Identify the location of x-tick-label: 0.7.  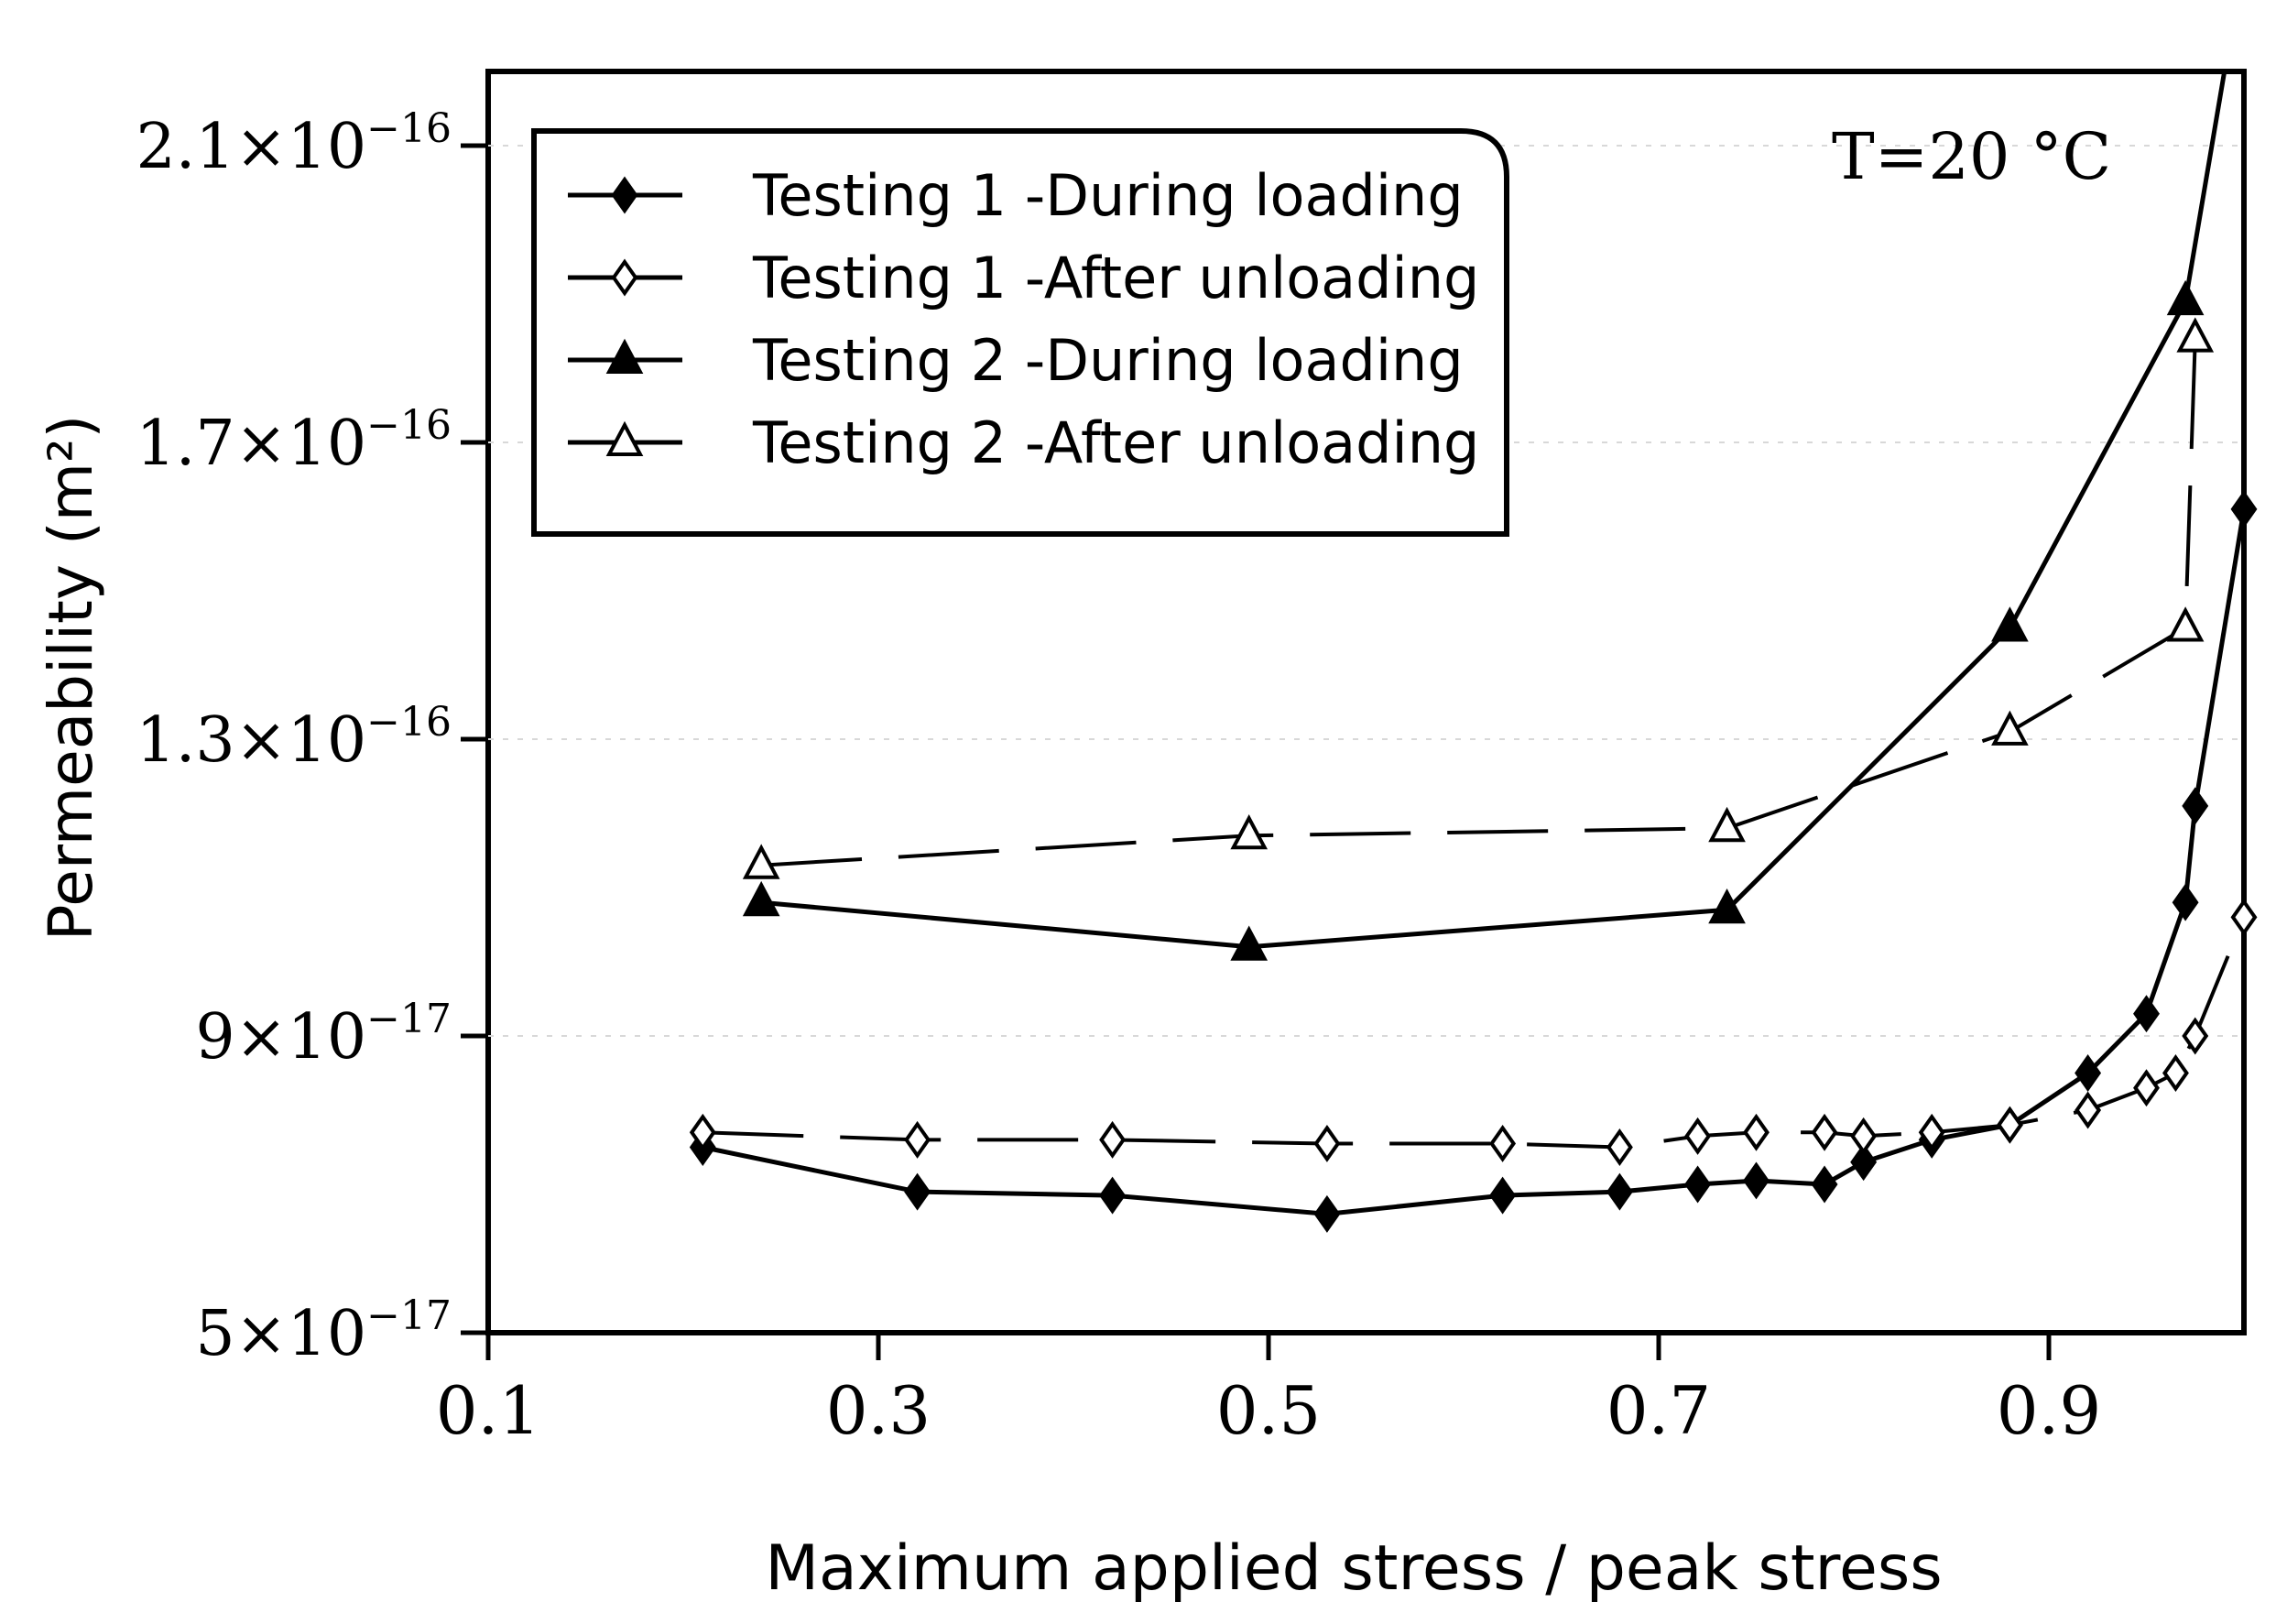
(1659, 1410).